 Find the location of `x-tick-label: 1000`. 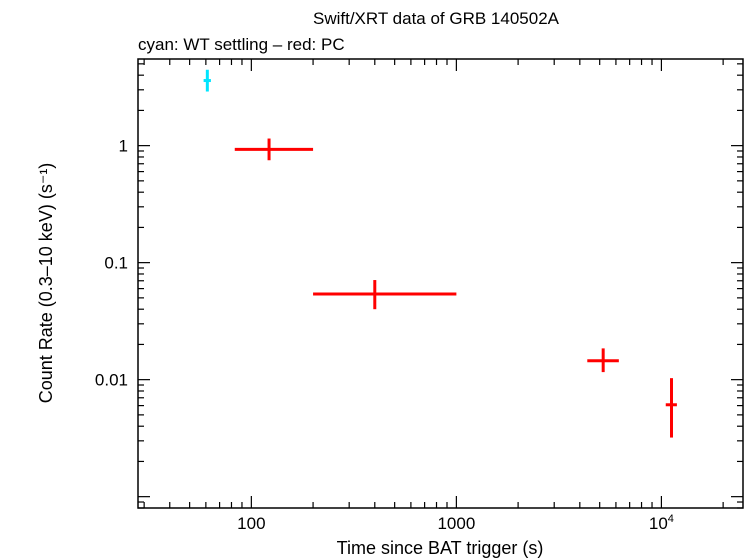

x-tick-label: 1000 is located at coordinates (456, 523).